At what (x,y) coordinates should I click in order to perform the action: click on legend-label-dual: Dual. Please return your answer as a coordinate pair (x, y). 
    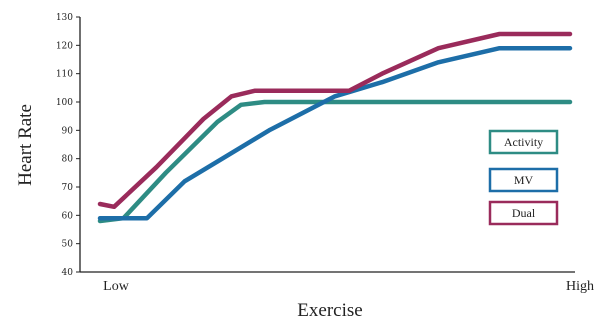
    Looking at the image, I should click on (524, 213).